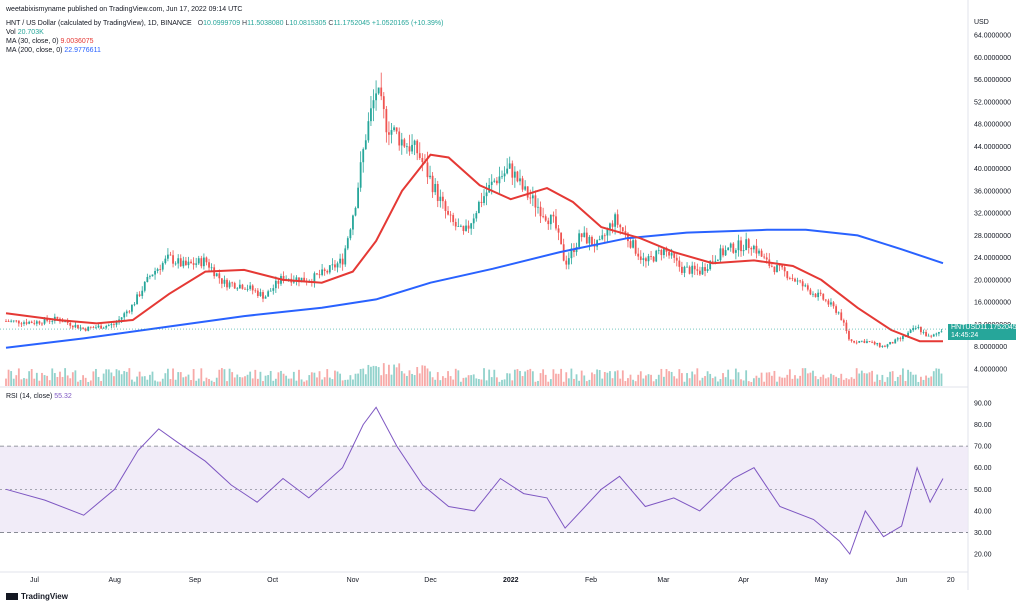 Image resolution: width=1024 pixels, height=607 pixels. Describe the element at coordinates (25, 32) in the screenshot. I see `volume-legend: Vol 20.703K` at that location.